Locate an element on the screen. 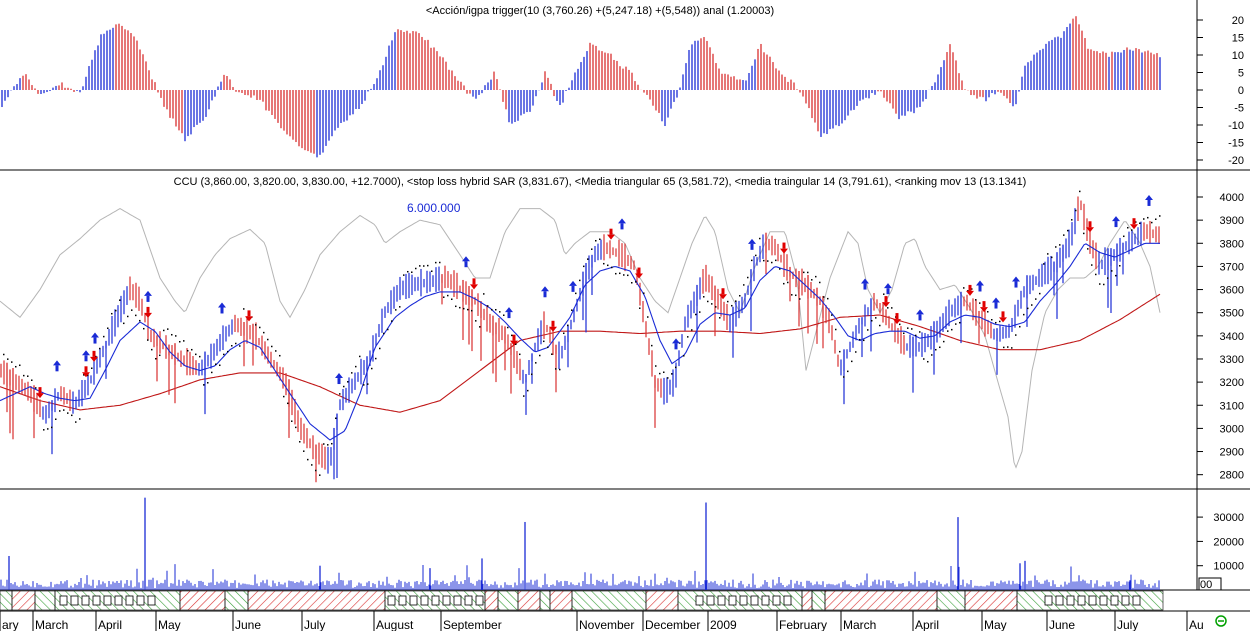 The width and height of the screenshot is (1250, 631). month-label: June is located at coordinates (1062, 624).